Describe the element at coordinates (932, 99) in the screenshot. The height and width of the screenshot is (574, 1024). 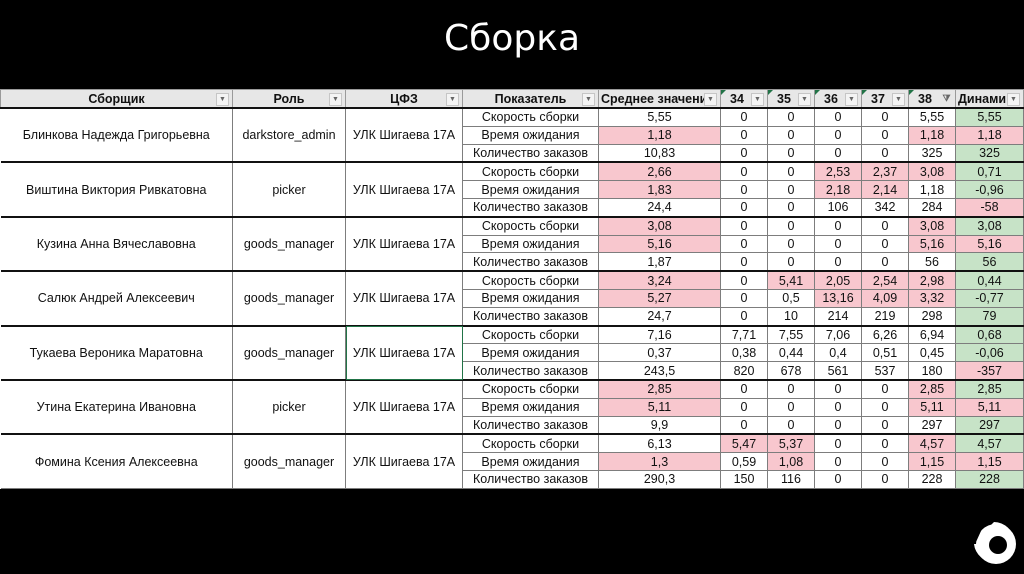
I see `col-header-week-38: 38 ⧩` at that location.